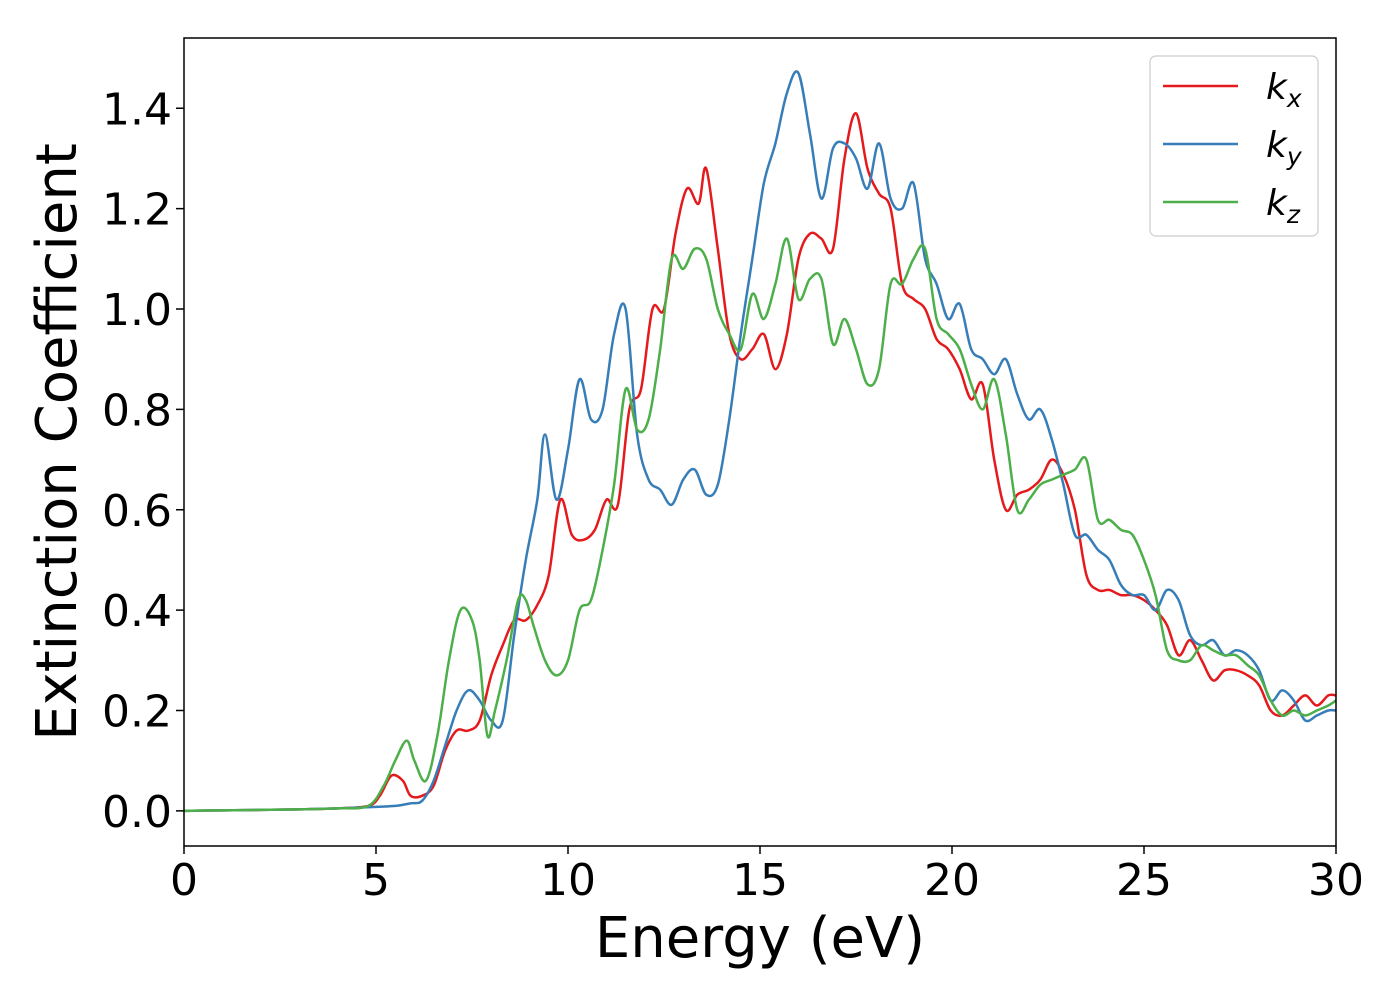 The image size is (1400, 1000). I want to click on x-tick-label: 20, so click(952, 880).